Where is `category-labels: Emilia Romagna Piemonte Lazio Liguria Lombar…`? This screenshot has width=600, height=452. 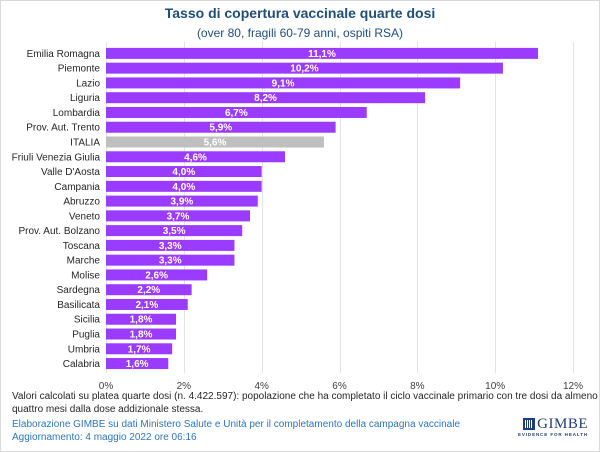 category-labels: Emilia Romagna Piemonte Lazio Liguria Lombar… is located at coordinates (56, 209).